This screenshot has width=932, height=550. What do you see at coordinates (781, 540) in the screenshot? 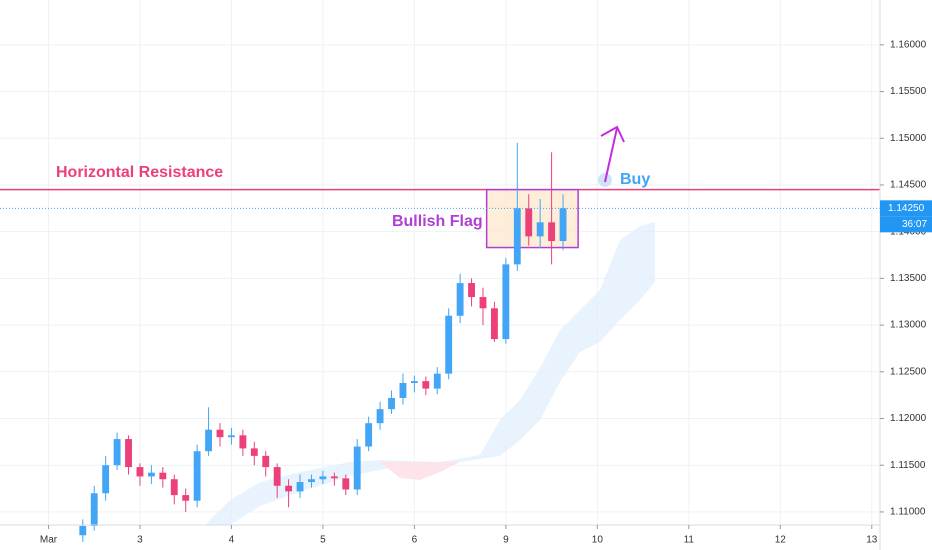
I see `x-tick-label: 12` at bounding box center [781, 540].